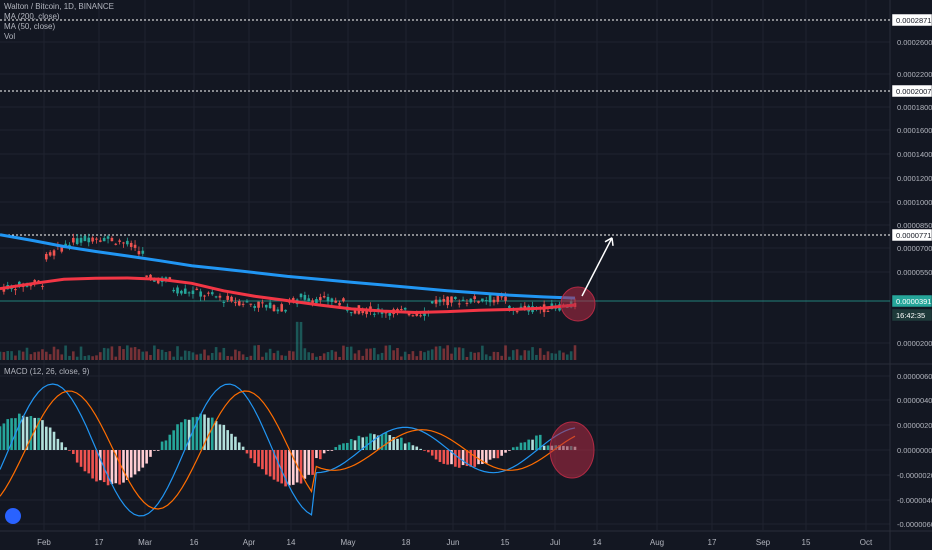  Describe the element at coordinates (597, 542) in the screenshot. I see `x-tick-label: 14` at that location.